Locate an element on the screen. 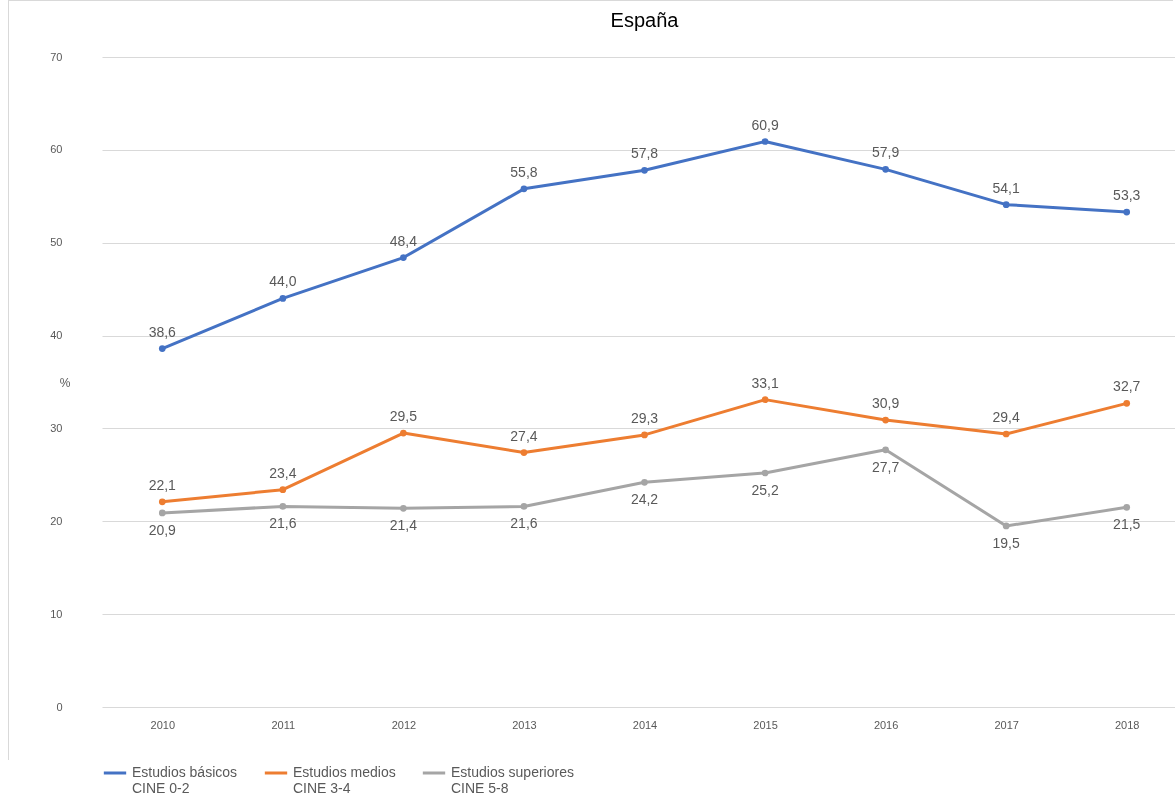 This screenshot has width=1175, height=811. legend-label: Estudios superiores CINE 5-8 is located at coordinates (512, 780).